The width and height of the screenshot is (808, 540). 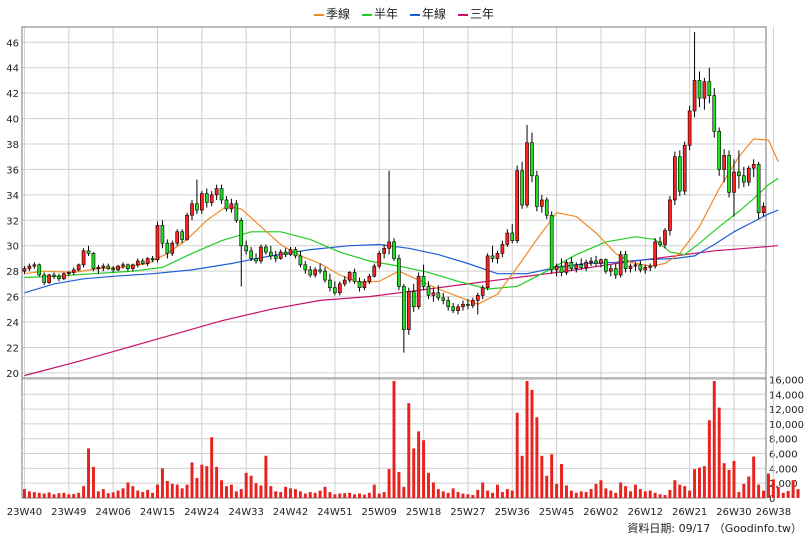 What do you see at coordinates (379, 512) in the screenshot?
I see `time-tick-label: 25W09` at bounding box center [379, 512].